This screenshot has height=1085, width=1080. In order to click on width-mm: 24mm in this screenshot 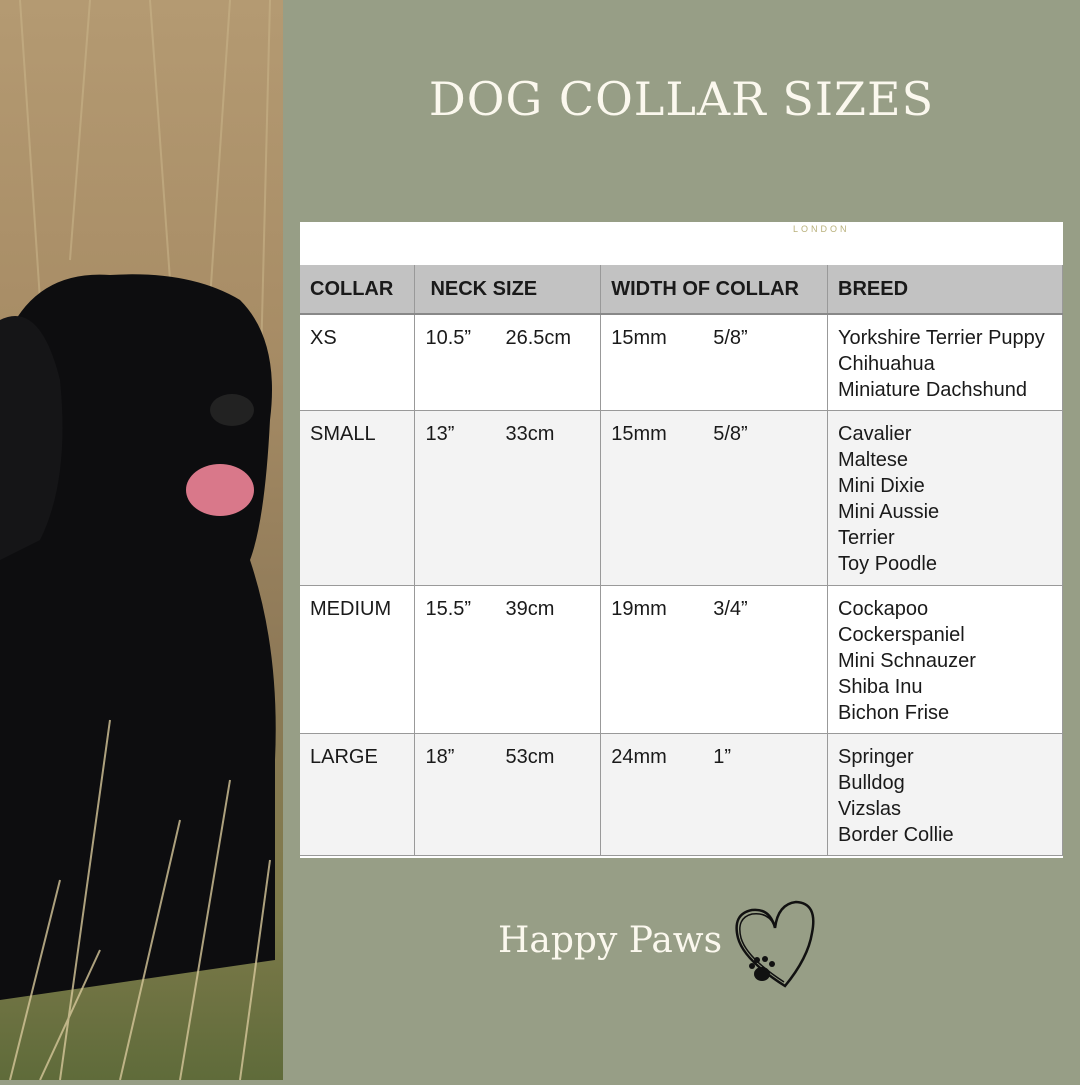, I will do `click(639, 756)`.